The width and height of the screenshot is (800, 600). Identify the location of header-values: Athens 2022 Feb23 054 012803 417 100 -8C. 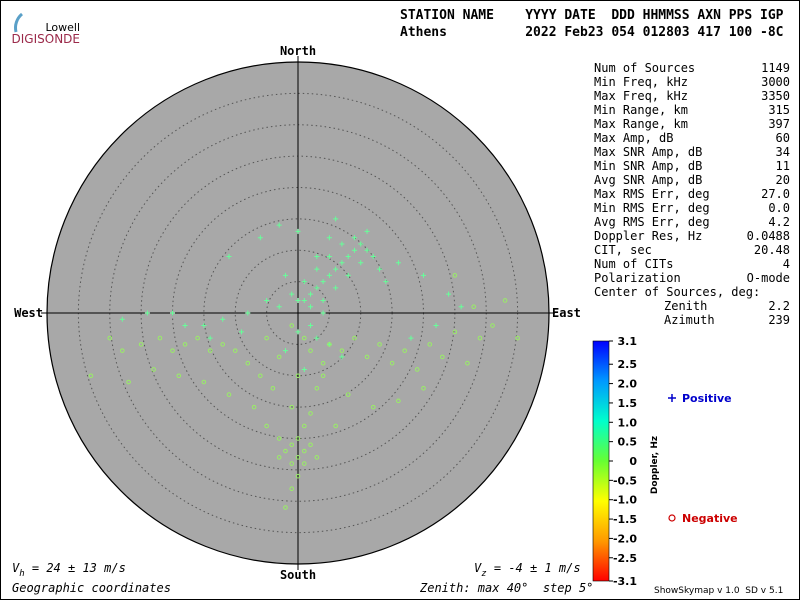
(592, 32).